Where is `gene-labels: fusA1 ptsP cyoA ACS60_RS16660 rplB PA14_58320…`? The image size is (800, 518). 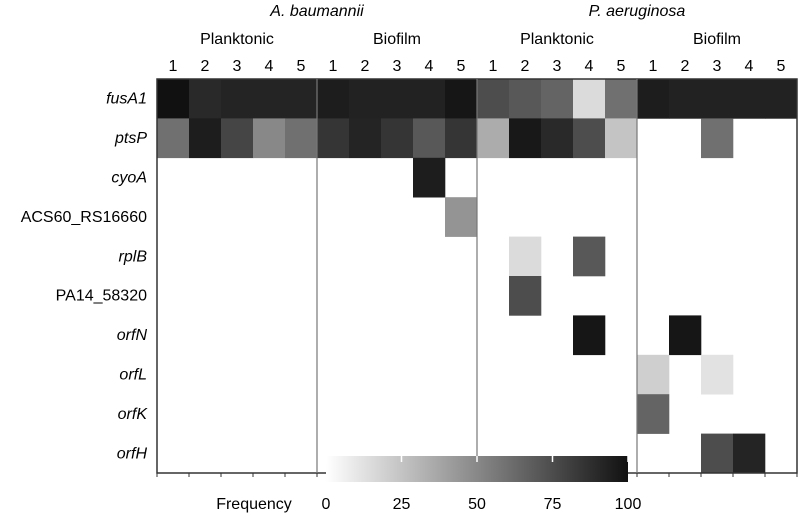
gene-labels: fusA1 ptsP cyoA ACS60_RS16660 rplB PA14_58320… is located at coordinates (85, 277).